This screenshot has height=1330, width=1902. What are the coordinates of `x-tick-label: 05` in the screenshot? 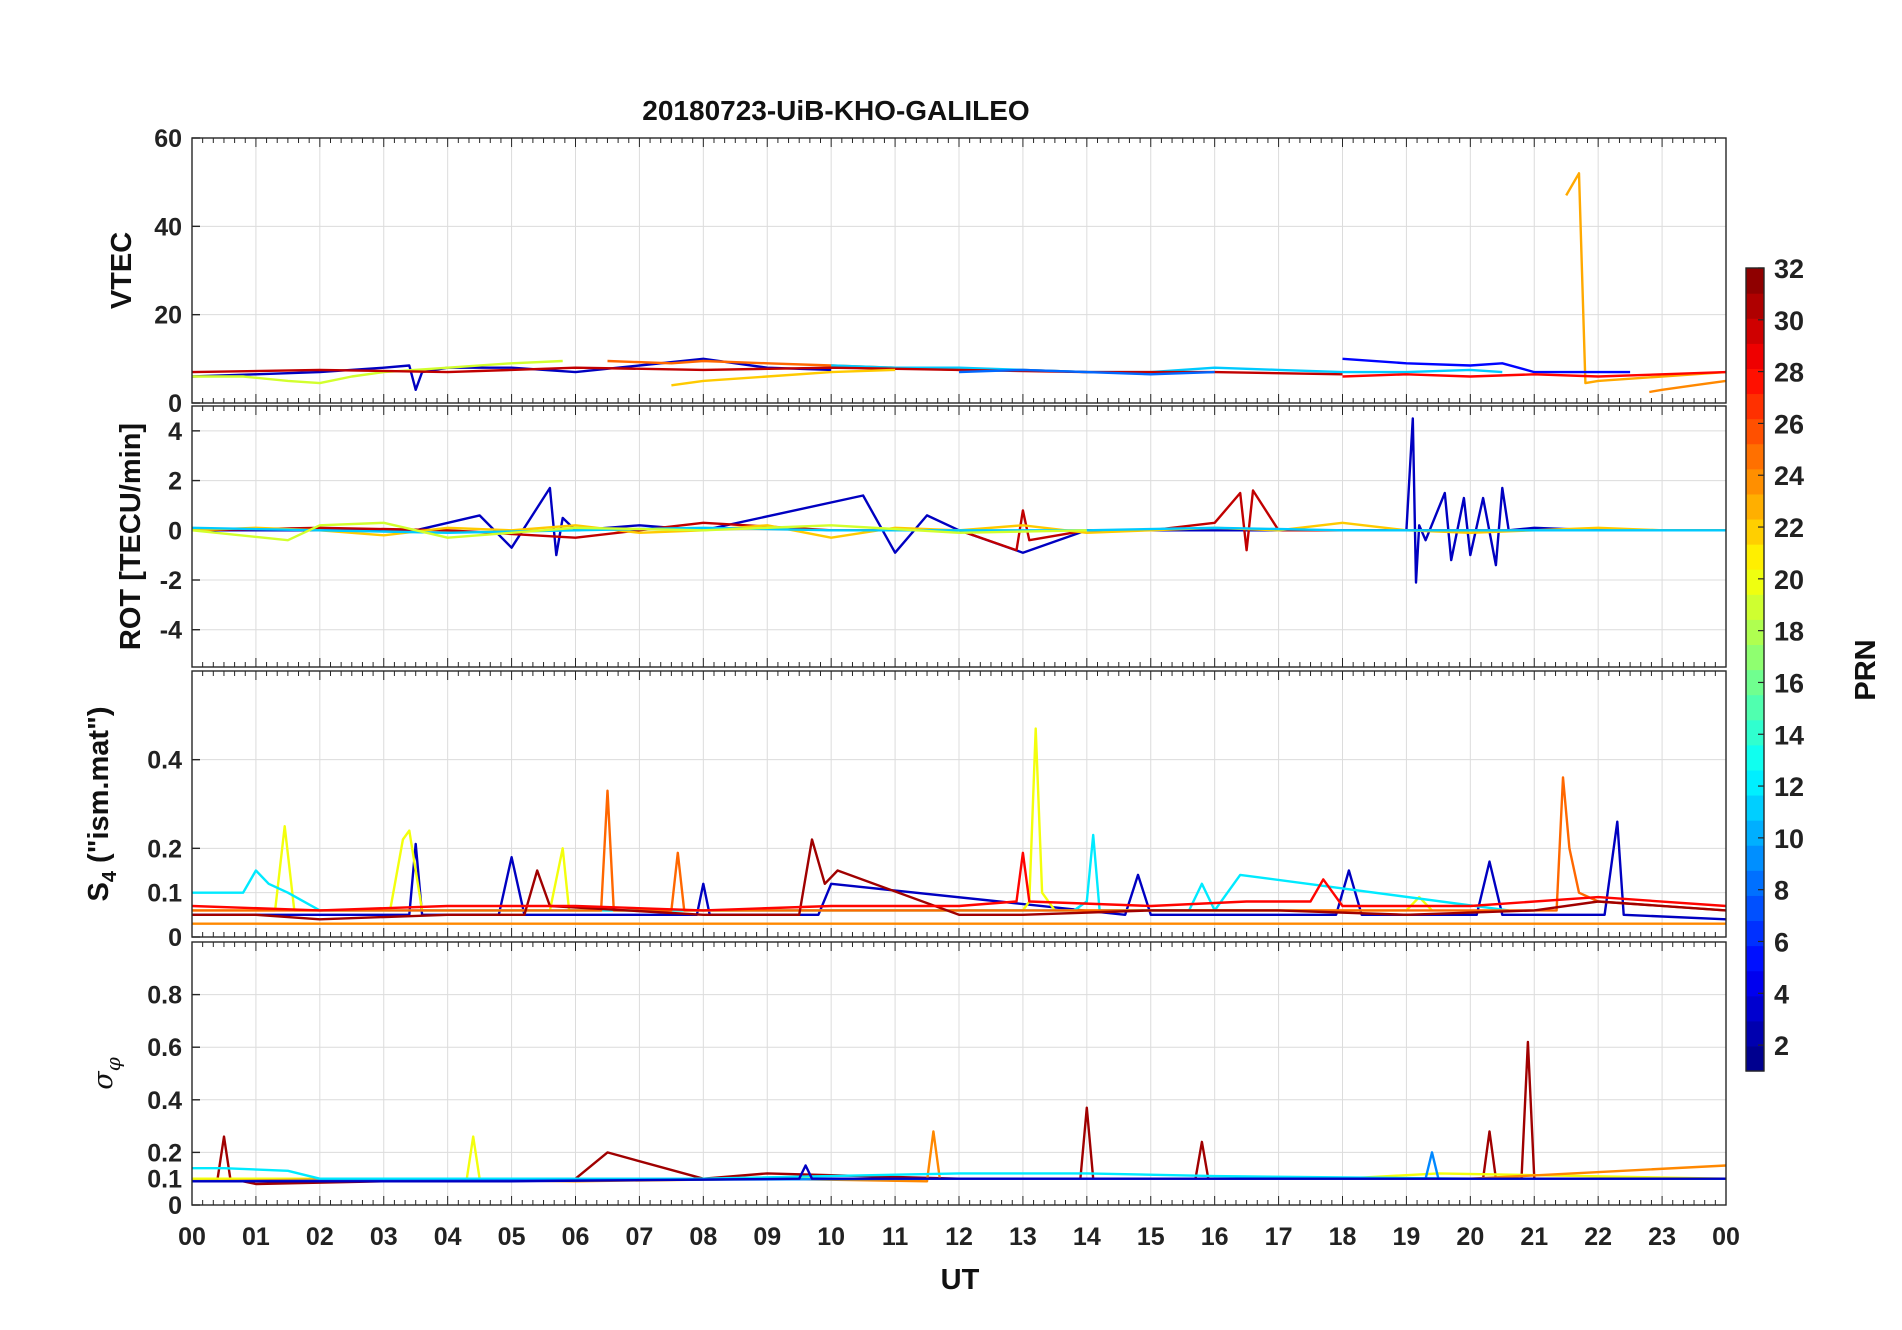 It's located at (512, 1237).